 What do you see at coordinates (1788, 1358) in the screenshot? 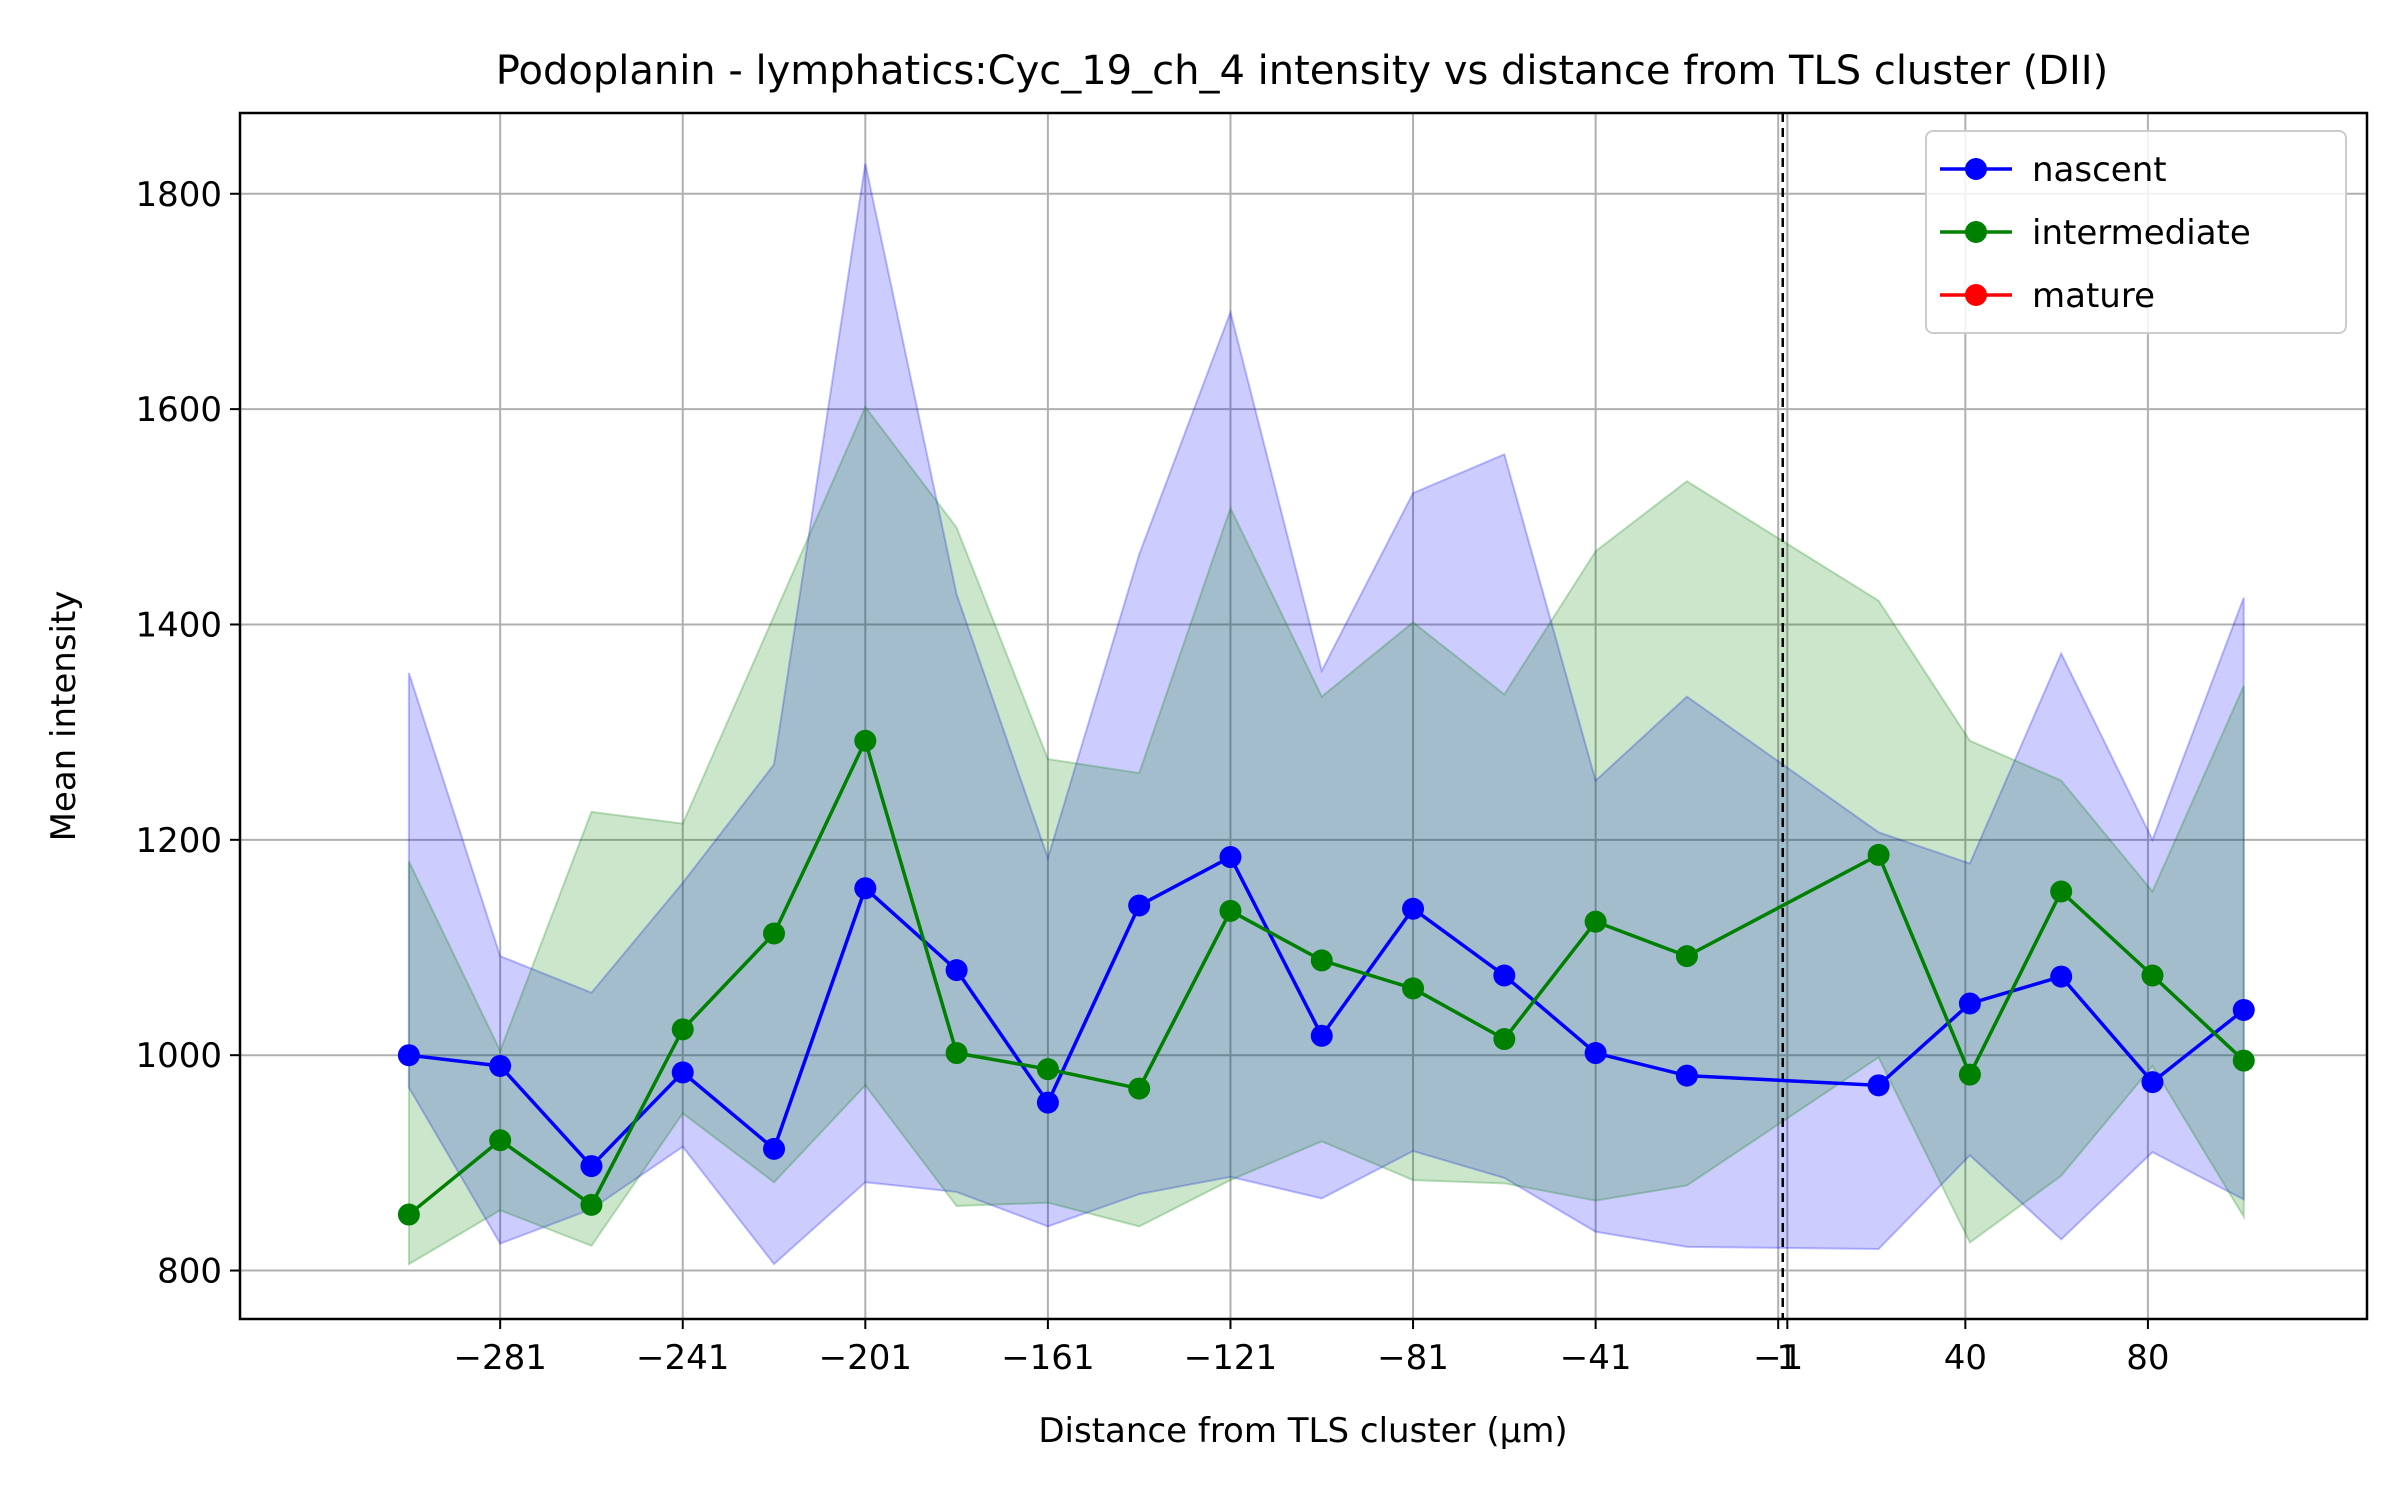
I see `x-tick-label: 1` at bounding box center [1788, 1358].